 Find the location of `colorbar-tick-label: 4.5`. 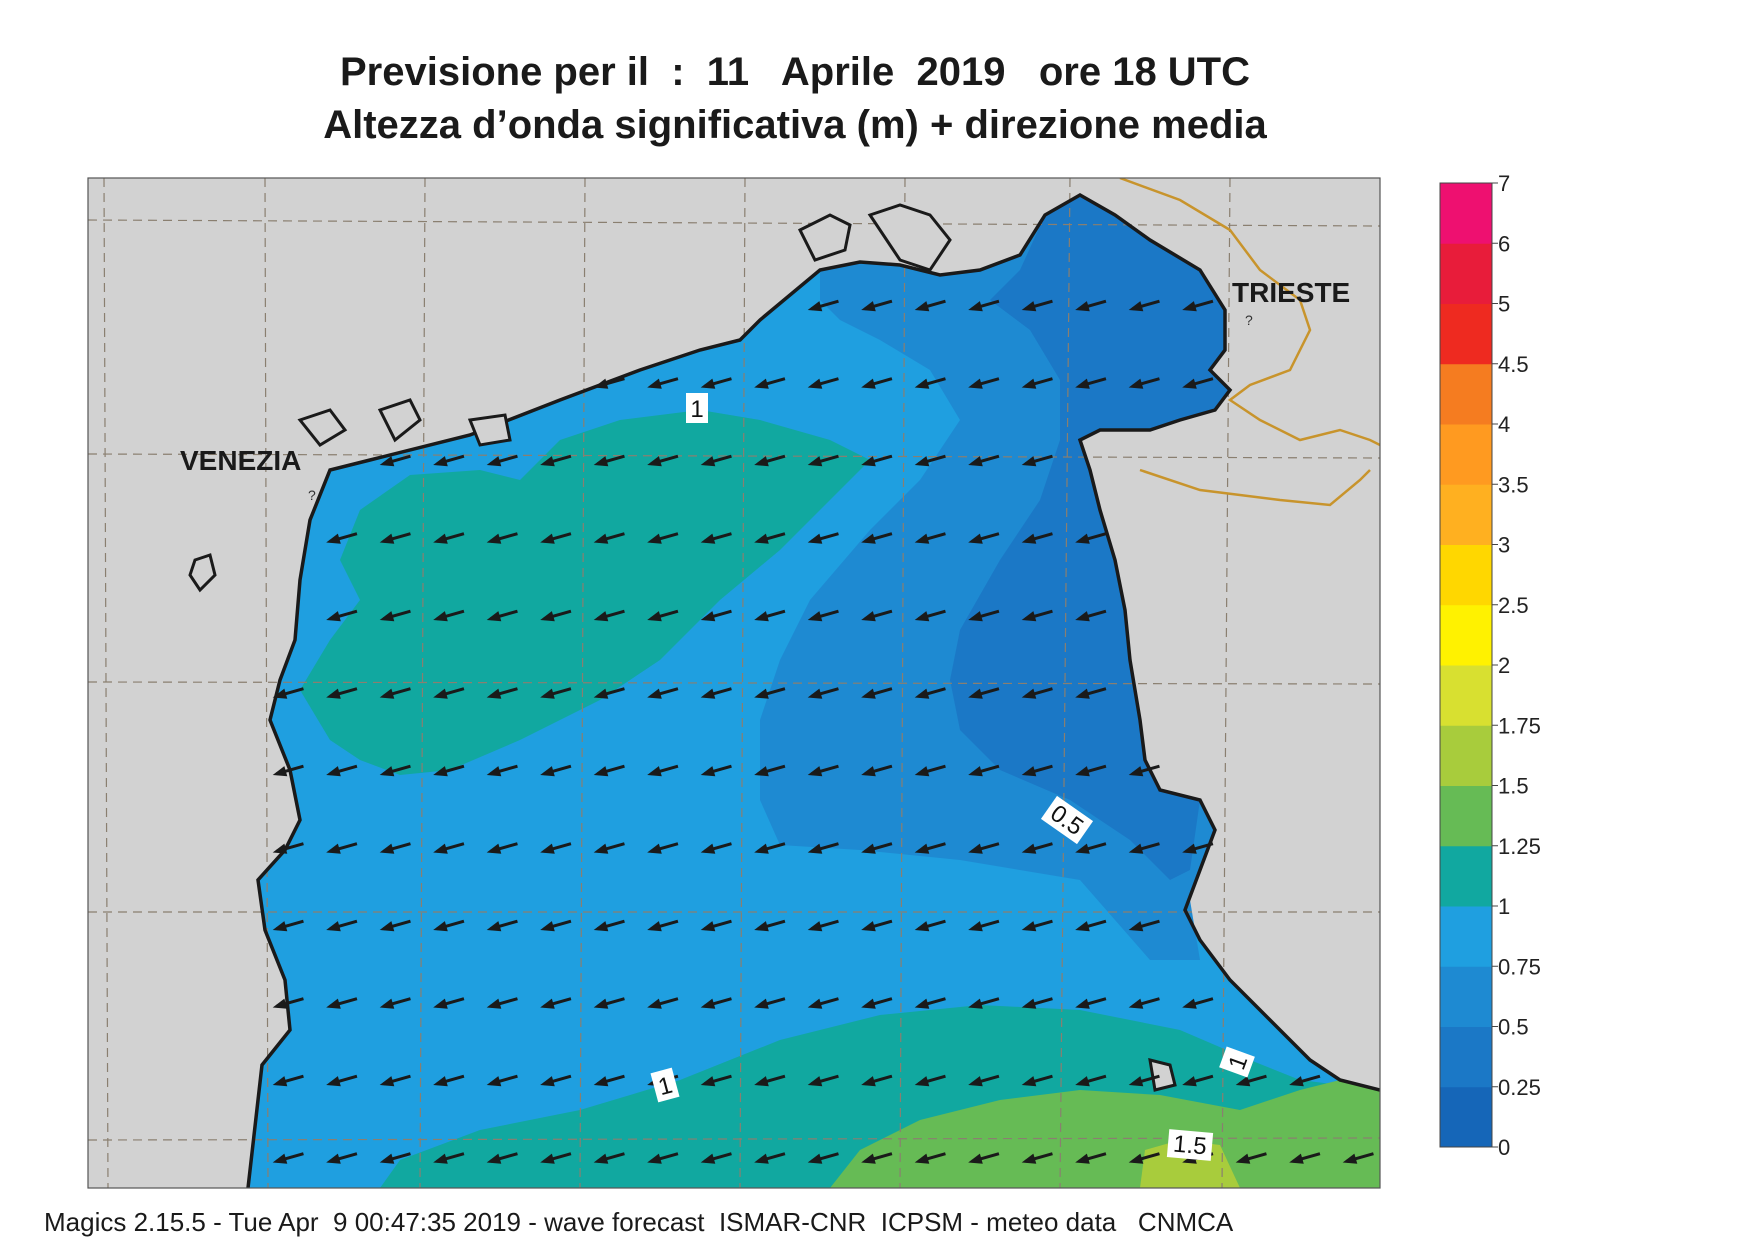

colorbar-tick-label: 4.5 is located at coordinates (1513, 364).